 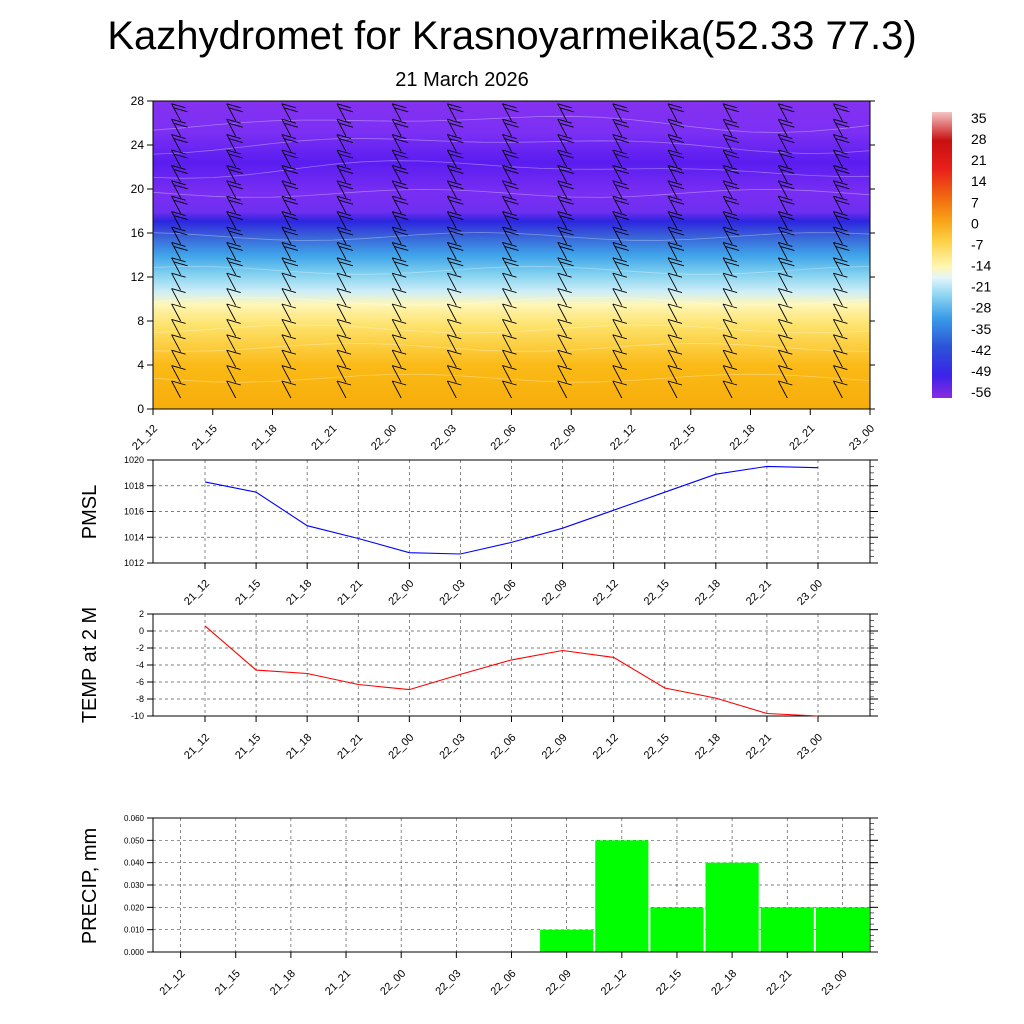 What do you see at coordinates (140, 648) in the screenshot?
I see `temp-2m-y-tick-label: -2` at bounding box center [140, 648].